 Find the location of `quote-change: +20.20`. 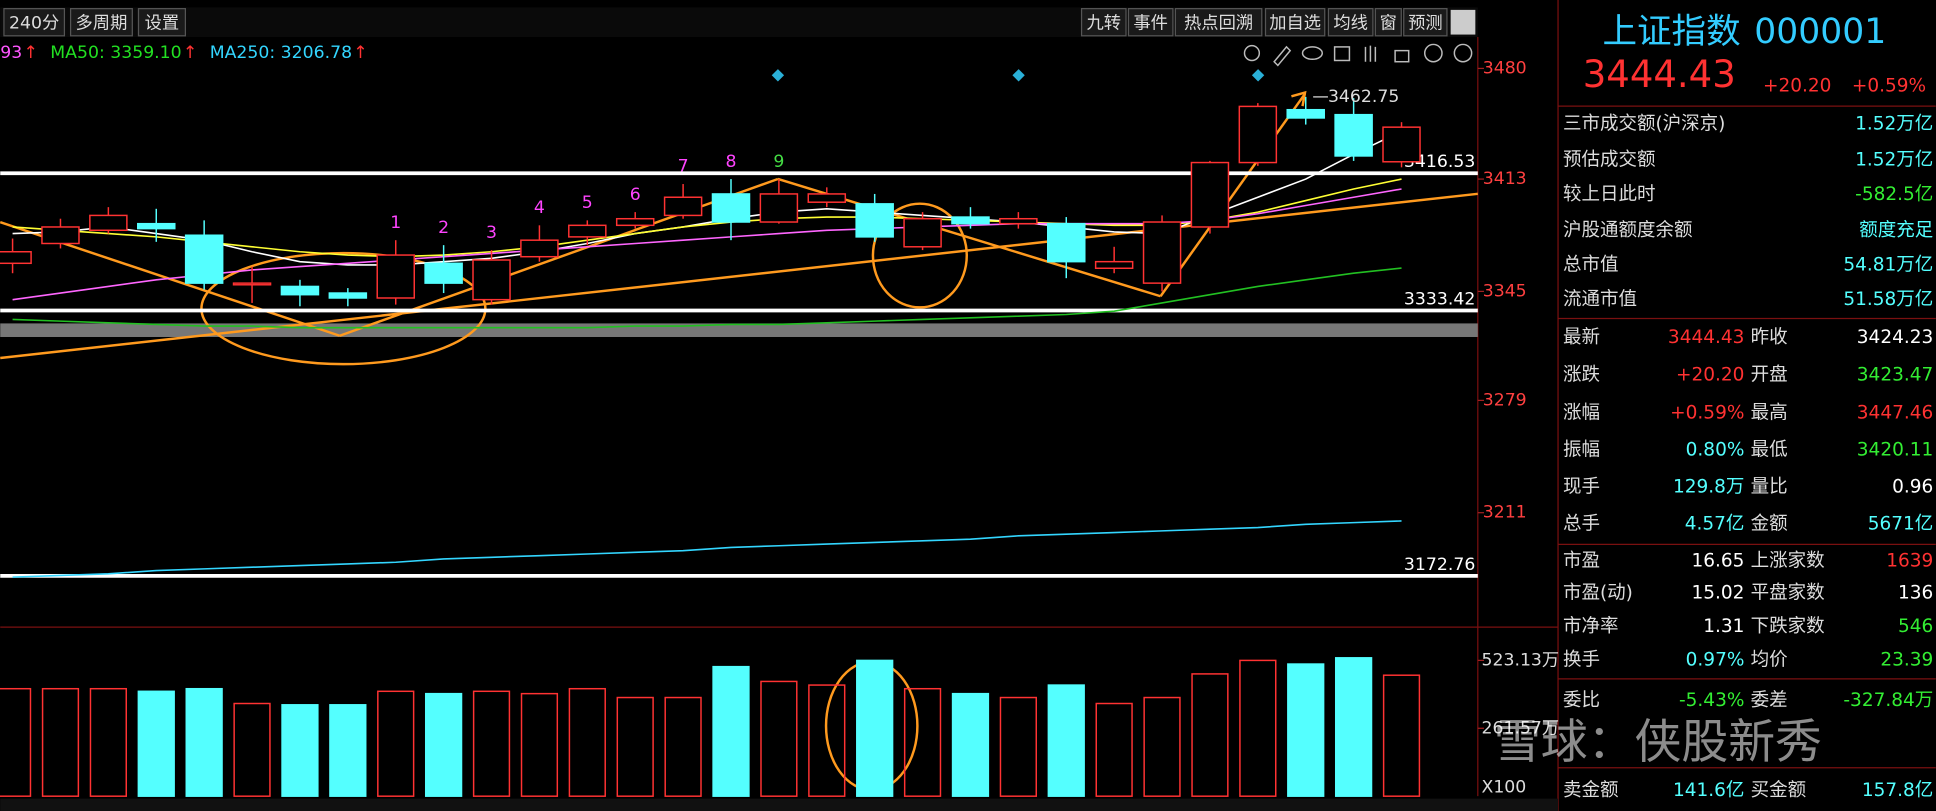

quote-change: +20.20 is located at coordinates (1797, 85).